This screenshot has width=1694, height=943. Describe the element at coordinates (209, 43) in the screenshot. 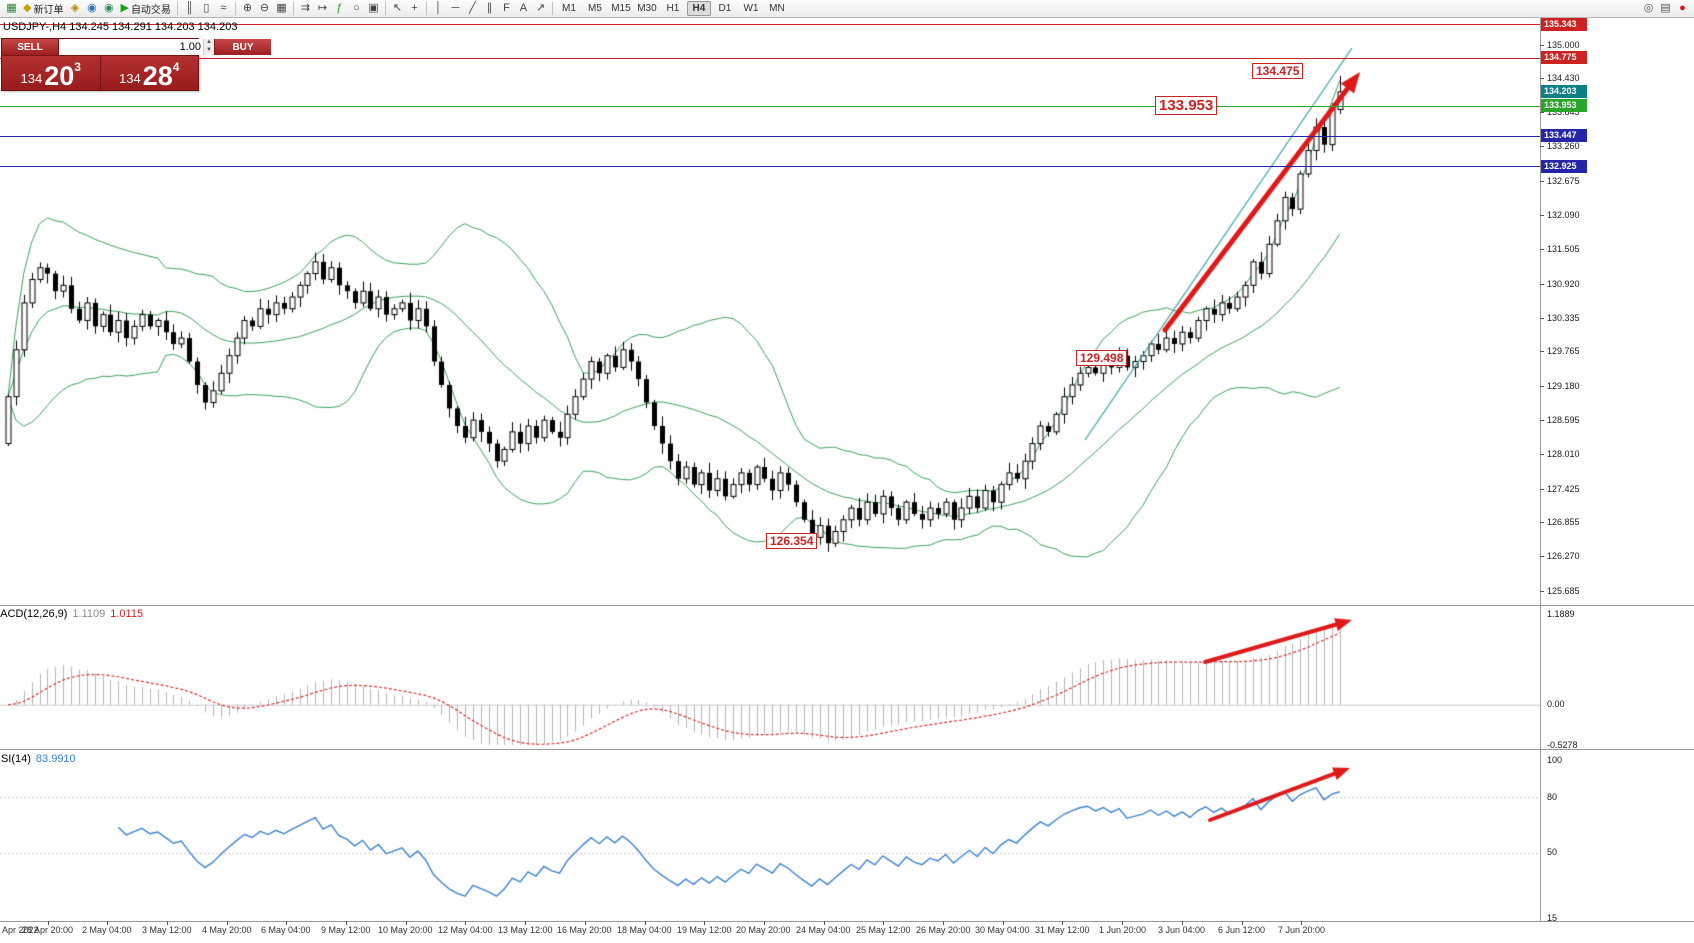

I see `lot-spin-up: ▲` at that location.